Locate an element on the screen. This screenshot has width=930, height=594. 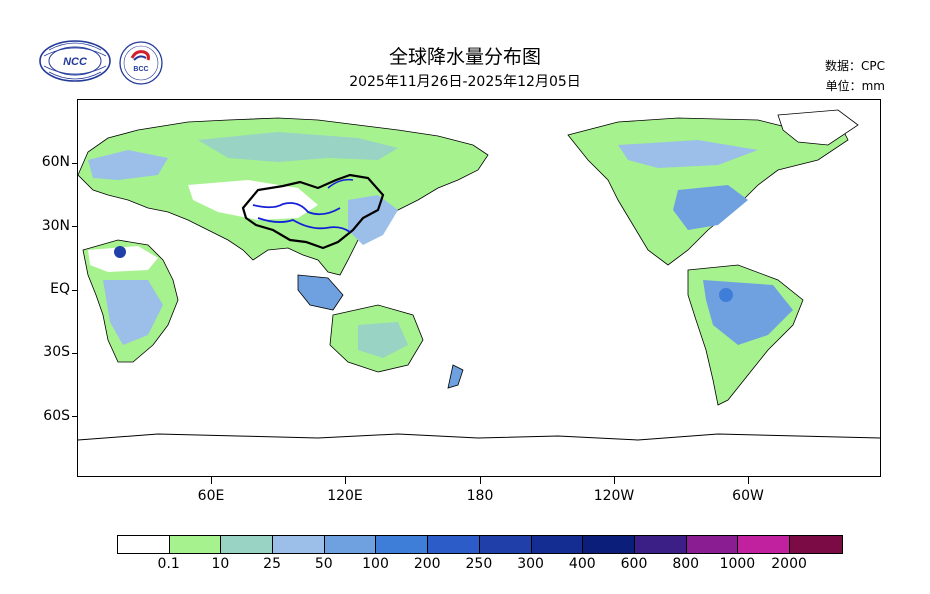
precip-east-asia is located at coordinates (373, 220).